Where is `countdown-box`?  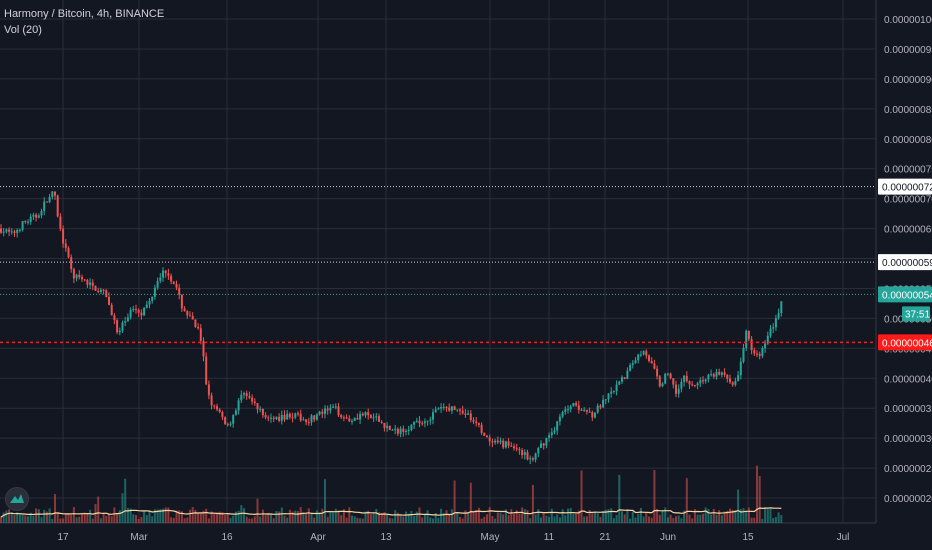 countdown-box is located at coordinates (916, 314).